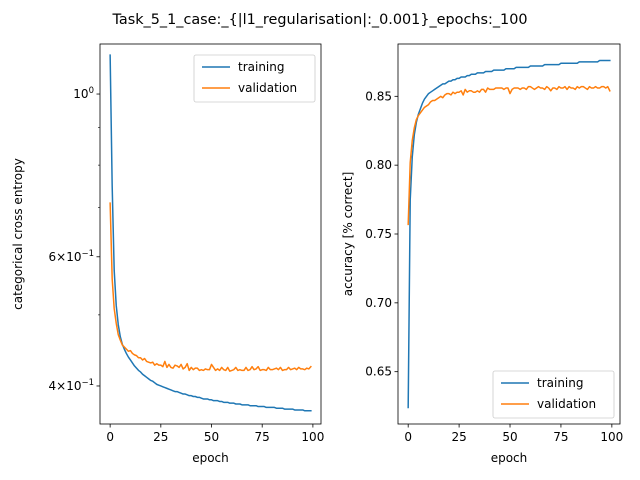  What do you see at coordinates (210, 458) in the screenshot?
I see `left-plot-xlabel: epoch` at bounding box center [210, 458].